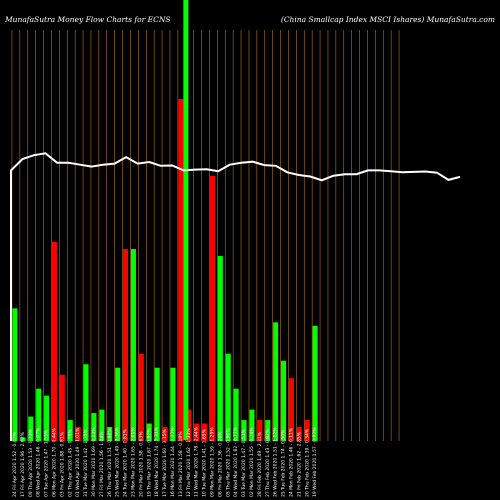 The height and width of the screenshot is (500, 500). What do you see at coordinates (110, 462) in the screenshot?
I see `x-tick-label: 26 Thu Mar 2020 1.51 - 0.98%` at bounding box center [110, 462].